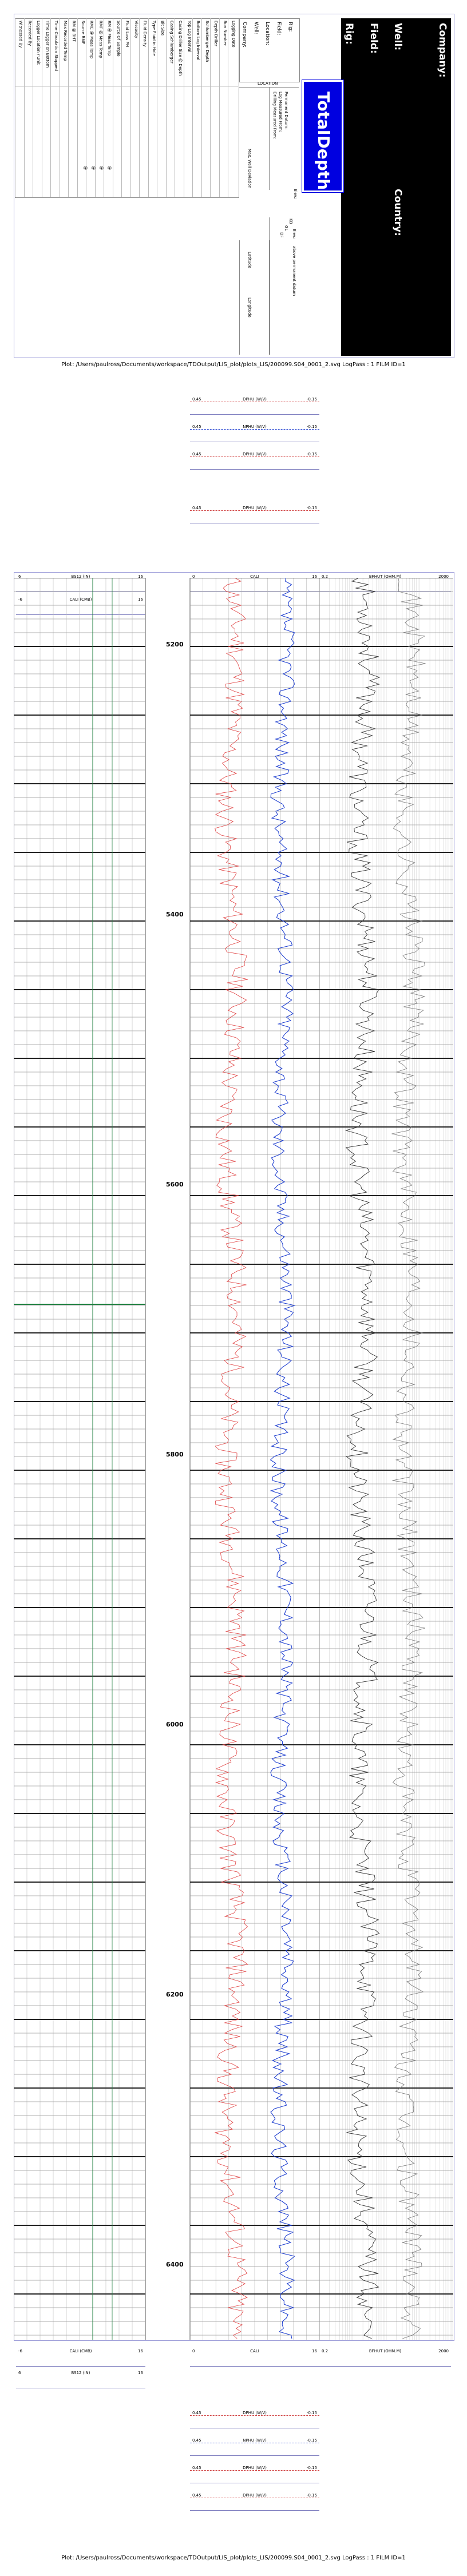 This screenshot has width=467, height=2576. Describe the element at coordinates (175, 2264) in the screenshot. I see `depth-label: 6400` at that location.